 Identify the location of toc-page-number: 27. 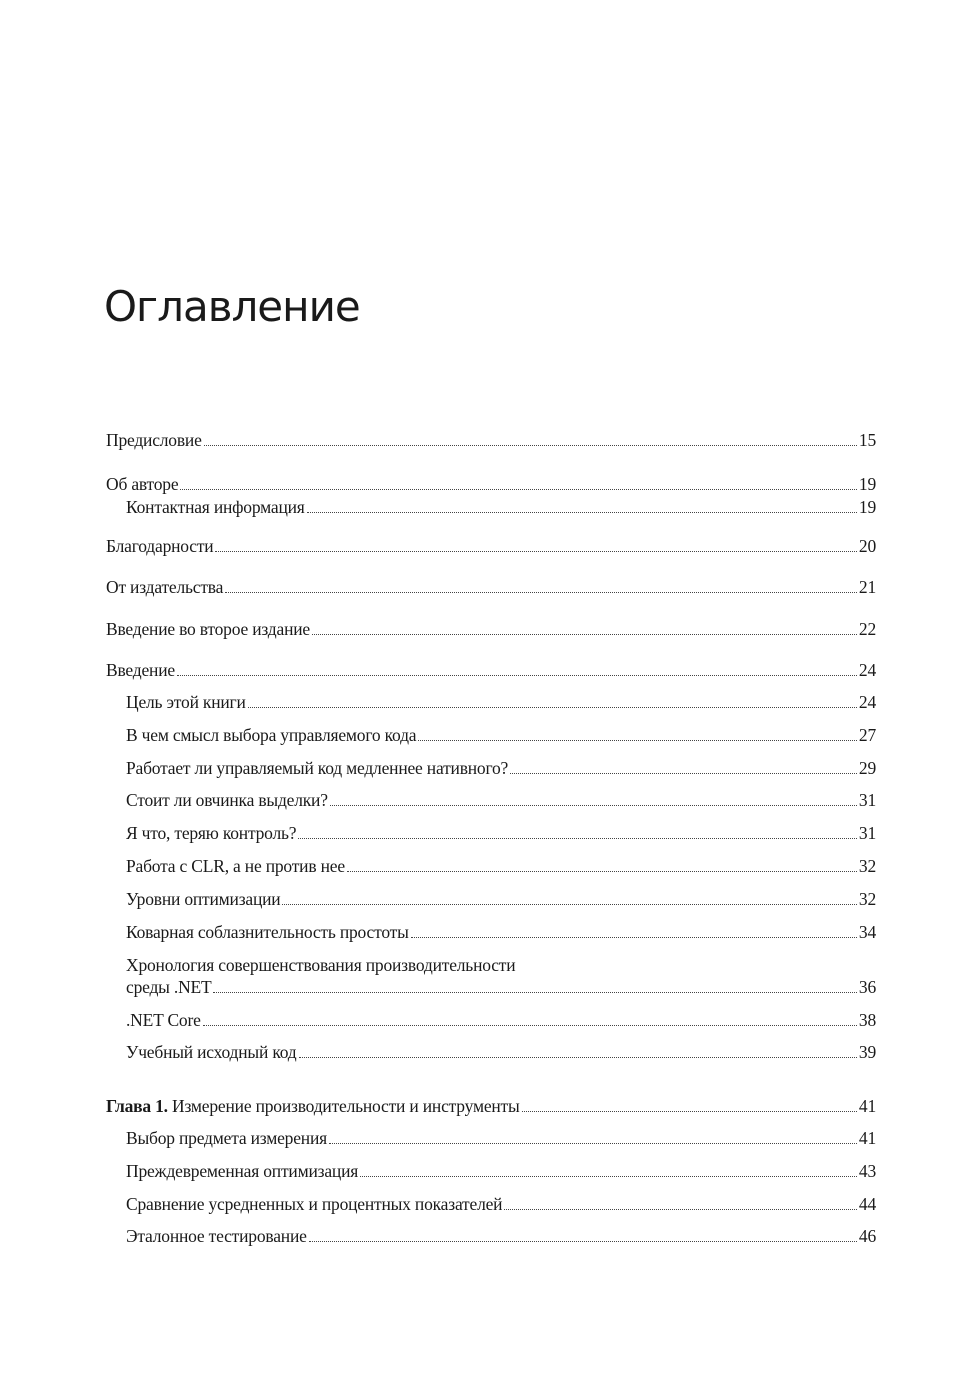
(867, 735).